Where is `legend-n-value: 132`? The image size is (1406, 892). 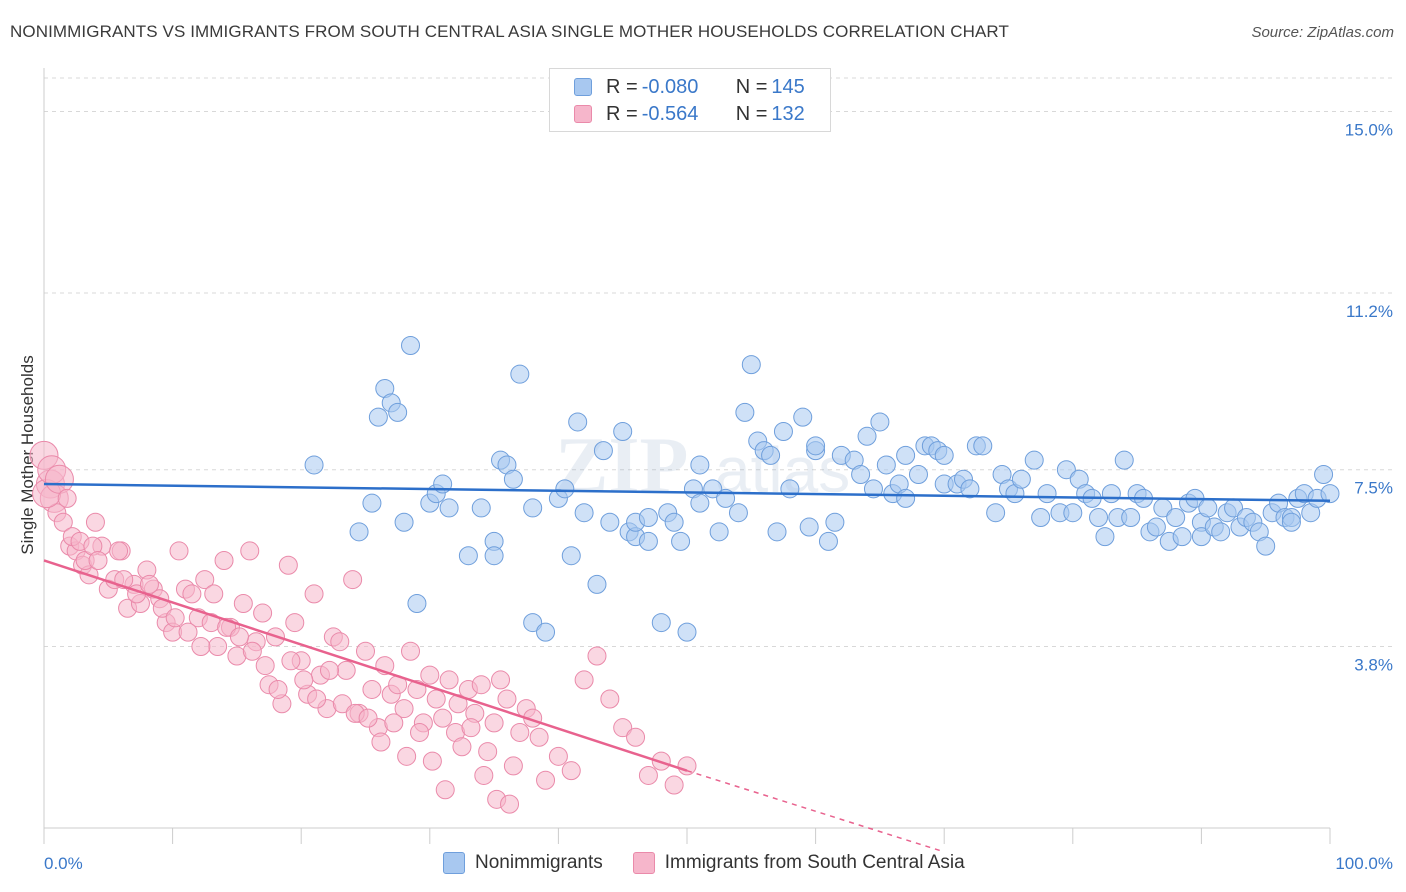 legend-n-value: 132 is located at coordinates (788, 113).